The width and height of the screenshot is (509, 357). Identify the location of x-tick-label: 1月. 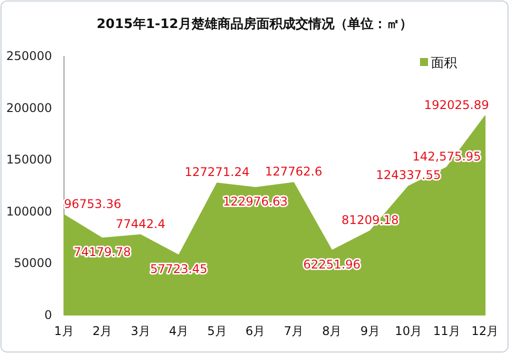
(64, 331).